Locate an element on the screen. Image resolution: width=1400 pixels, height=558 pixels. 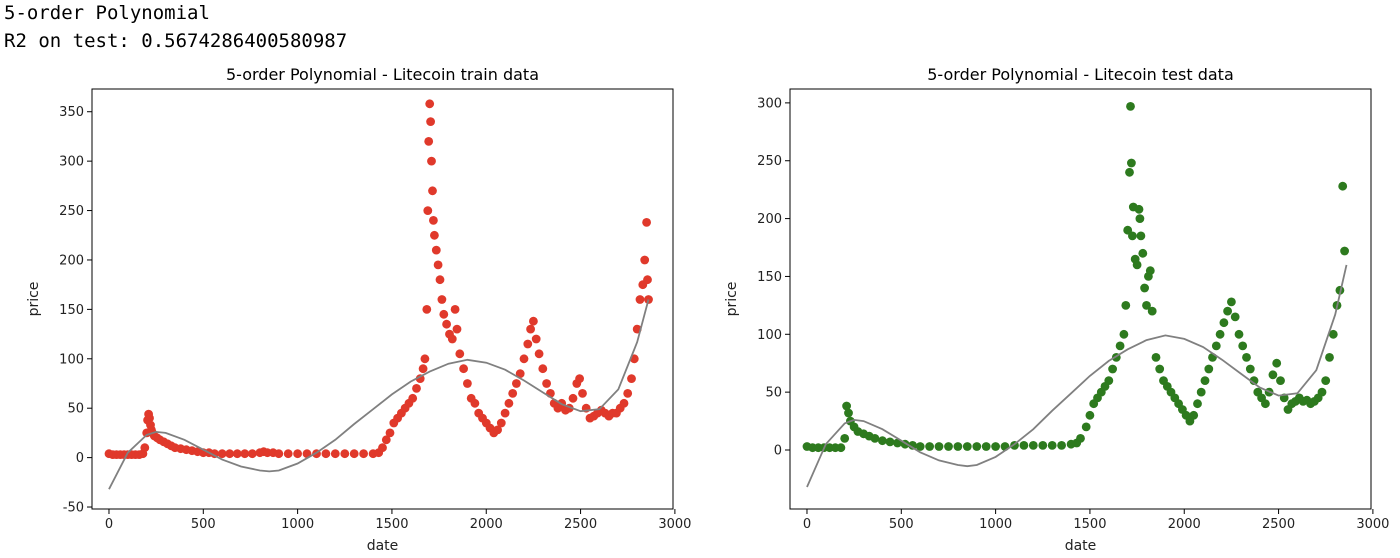
chart-title: 5-order Polynomial - Litecoin train data is located at coordinates (382, 74).